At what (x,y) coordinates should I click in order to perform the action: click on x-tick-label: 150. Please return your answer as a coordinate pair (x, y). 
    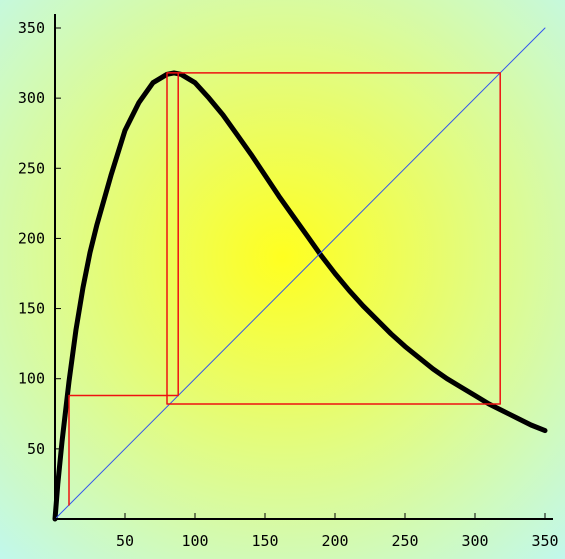
    Looking at the image, I should click on (264, 541).